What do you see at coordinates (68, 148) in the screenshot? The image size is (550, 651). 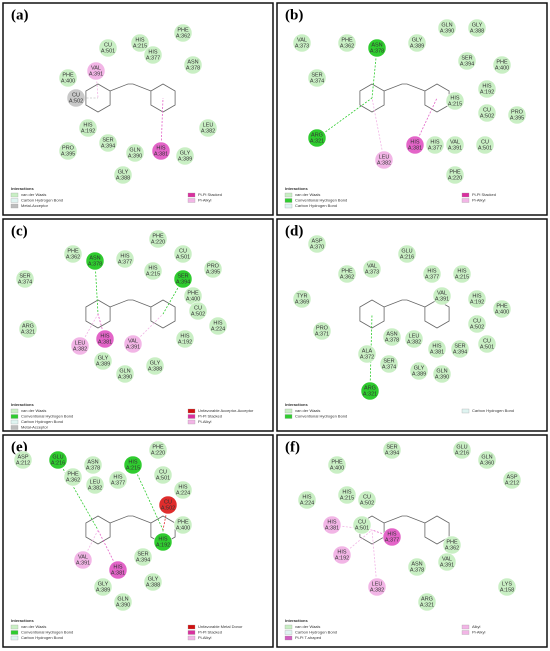 I see `residue-name: PRO` at bounding box center [68, 148].